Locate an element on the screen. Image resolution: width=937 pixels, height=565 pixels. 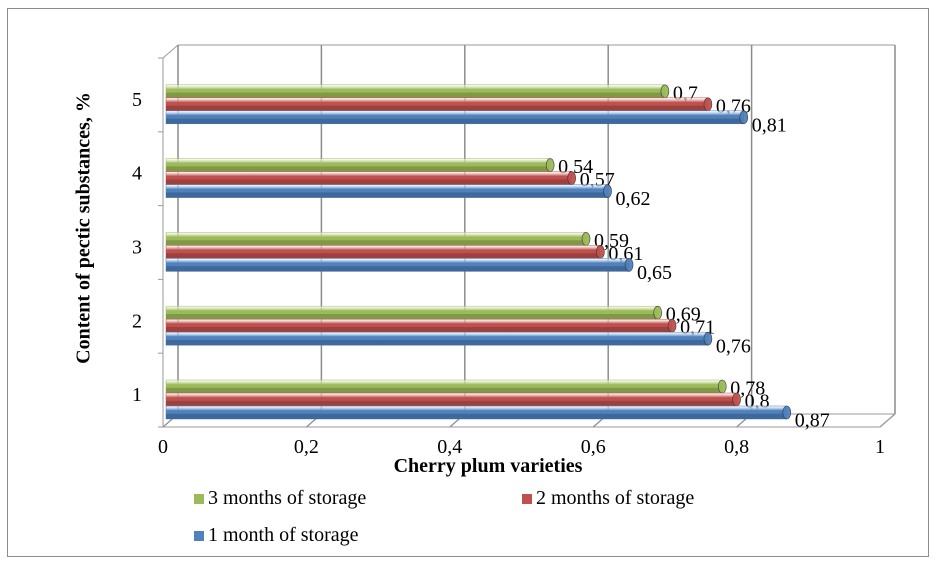
x-tick-label: 0,4 is located at coordinates (449, 447).